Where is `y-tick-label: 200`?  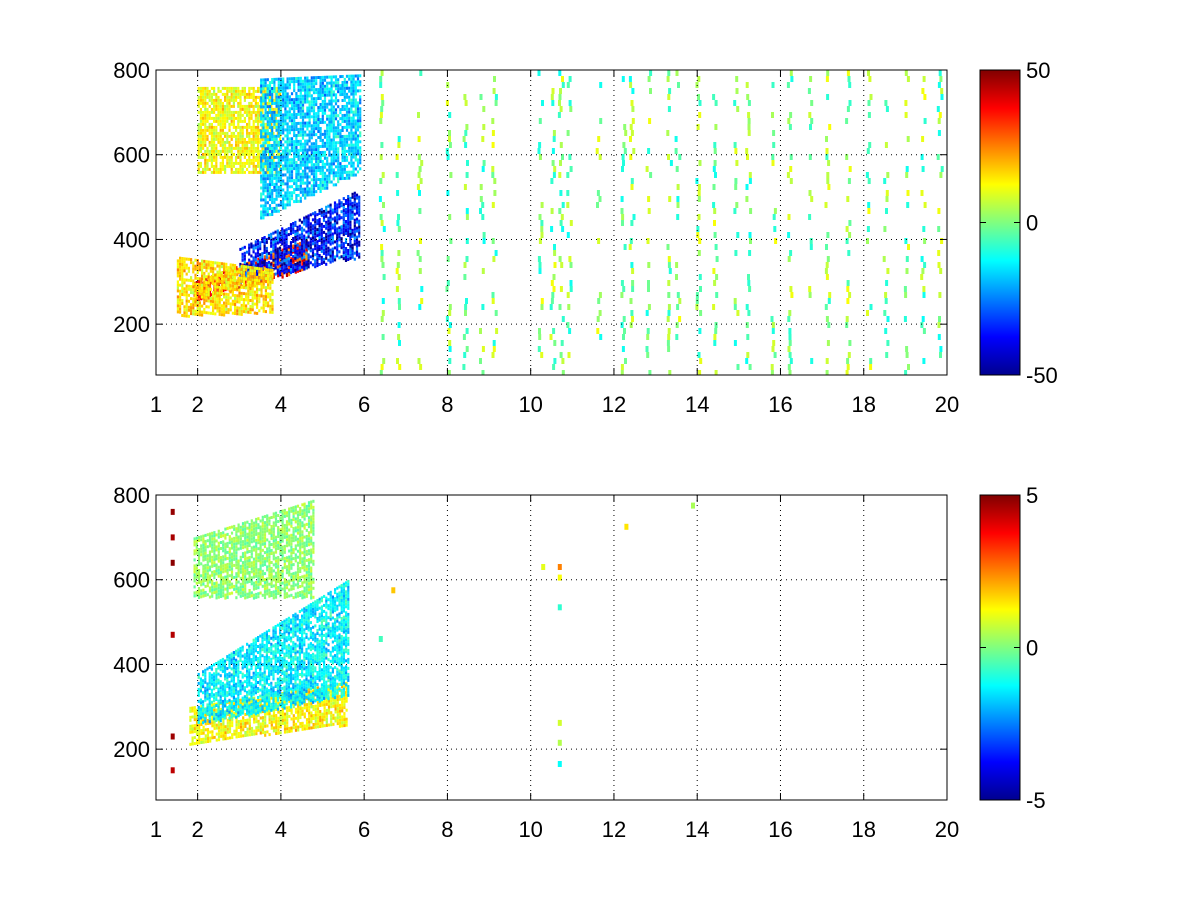
y-tick-label: 200 is located at coordinates (131, 324).